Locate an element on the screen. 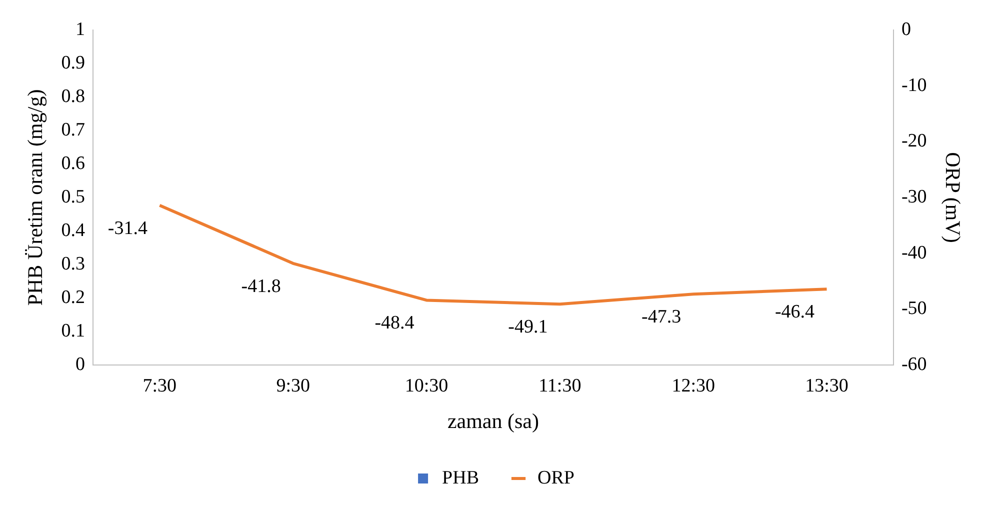  y-tick-label: 0.5 is located at coordinates (73, 197).